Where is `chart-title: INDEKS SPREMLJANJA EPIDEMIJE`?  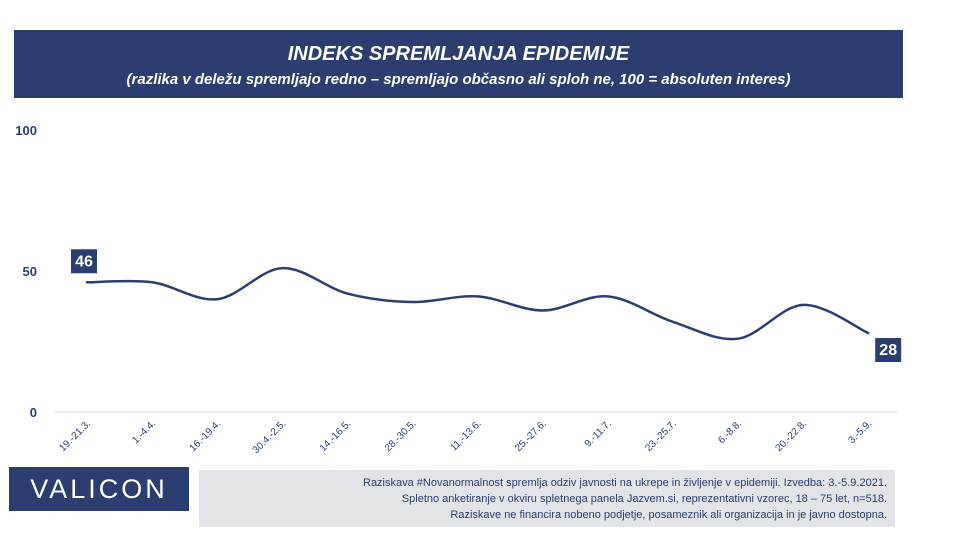
chart-title: INDEKS SPREMLJANJA EPIDEMIJE is located at coordinates (458, 54).